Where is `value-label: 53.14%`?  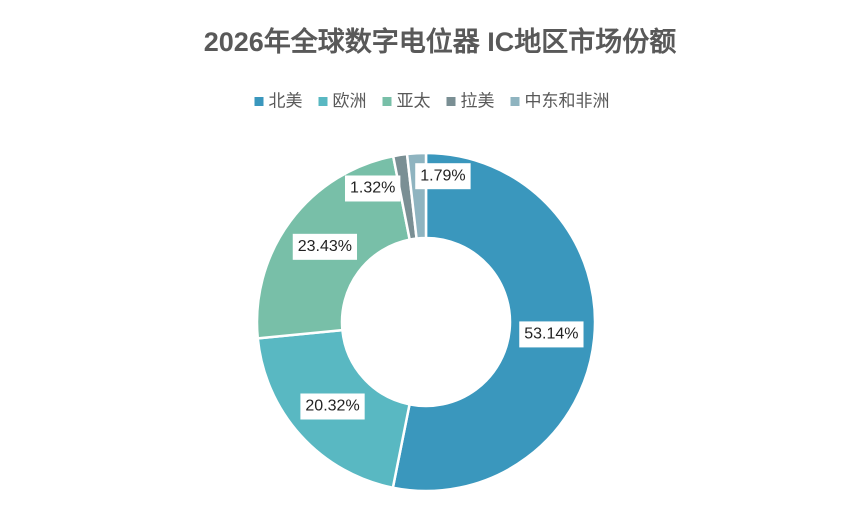
value-label: 53.14% is located at coordinates (551, 334).